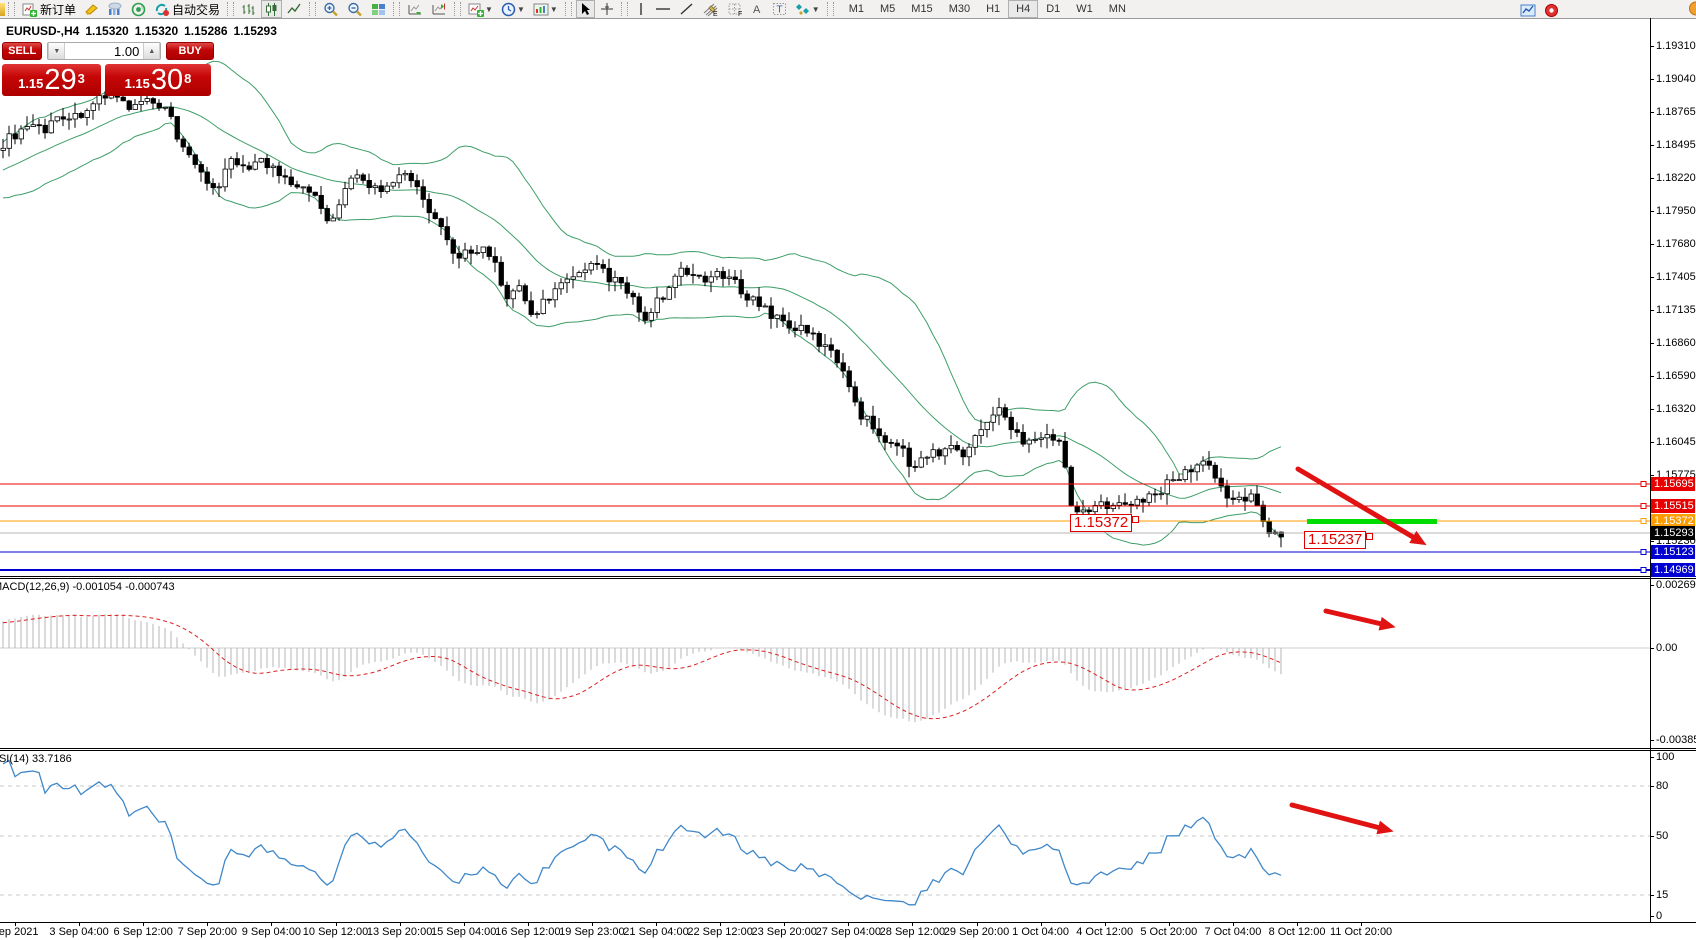  I want to click on zoom-out-button, so click(355, 9).